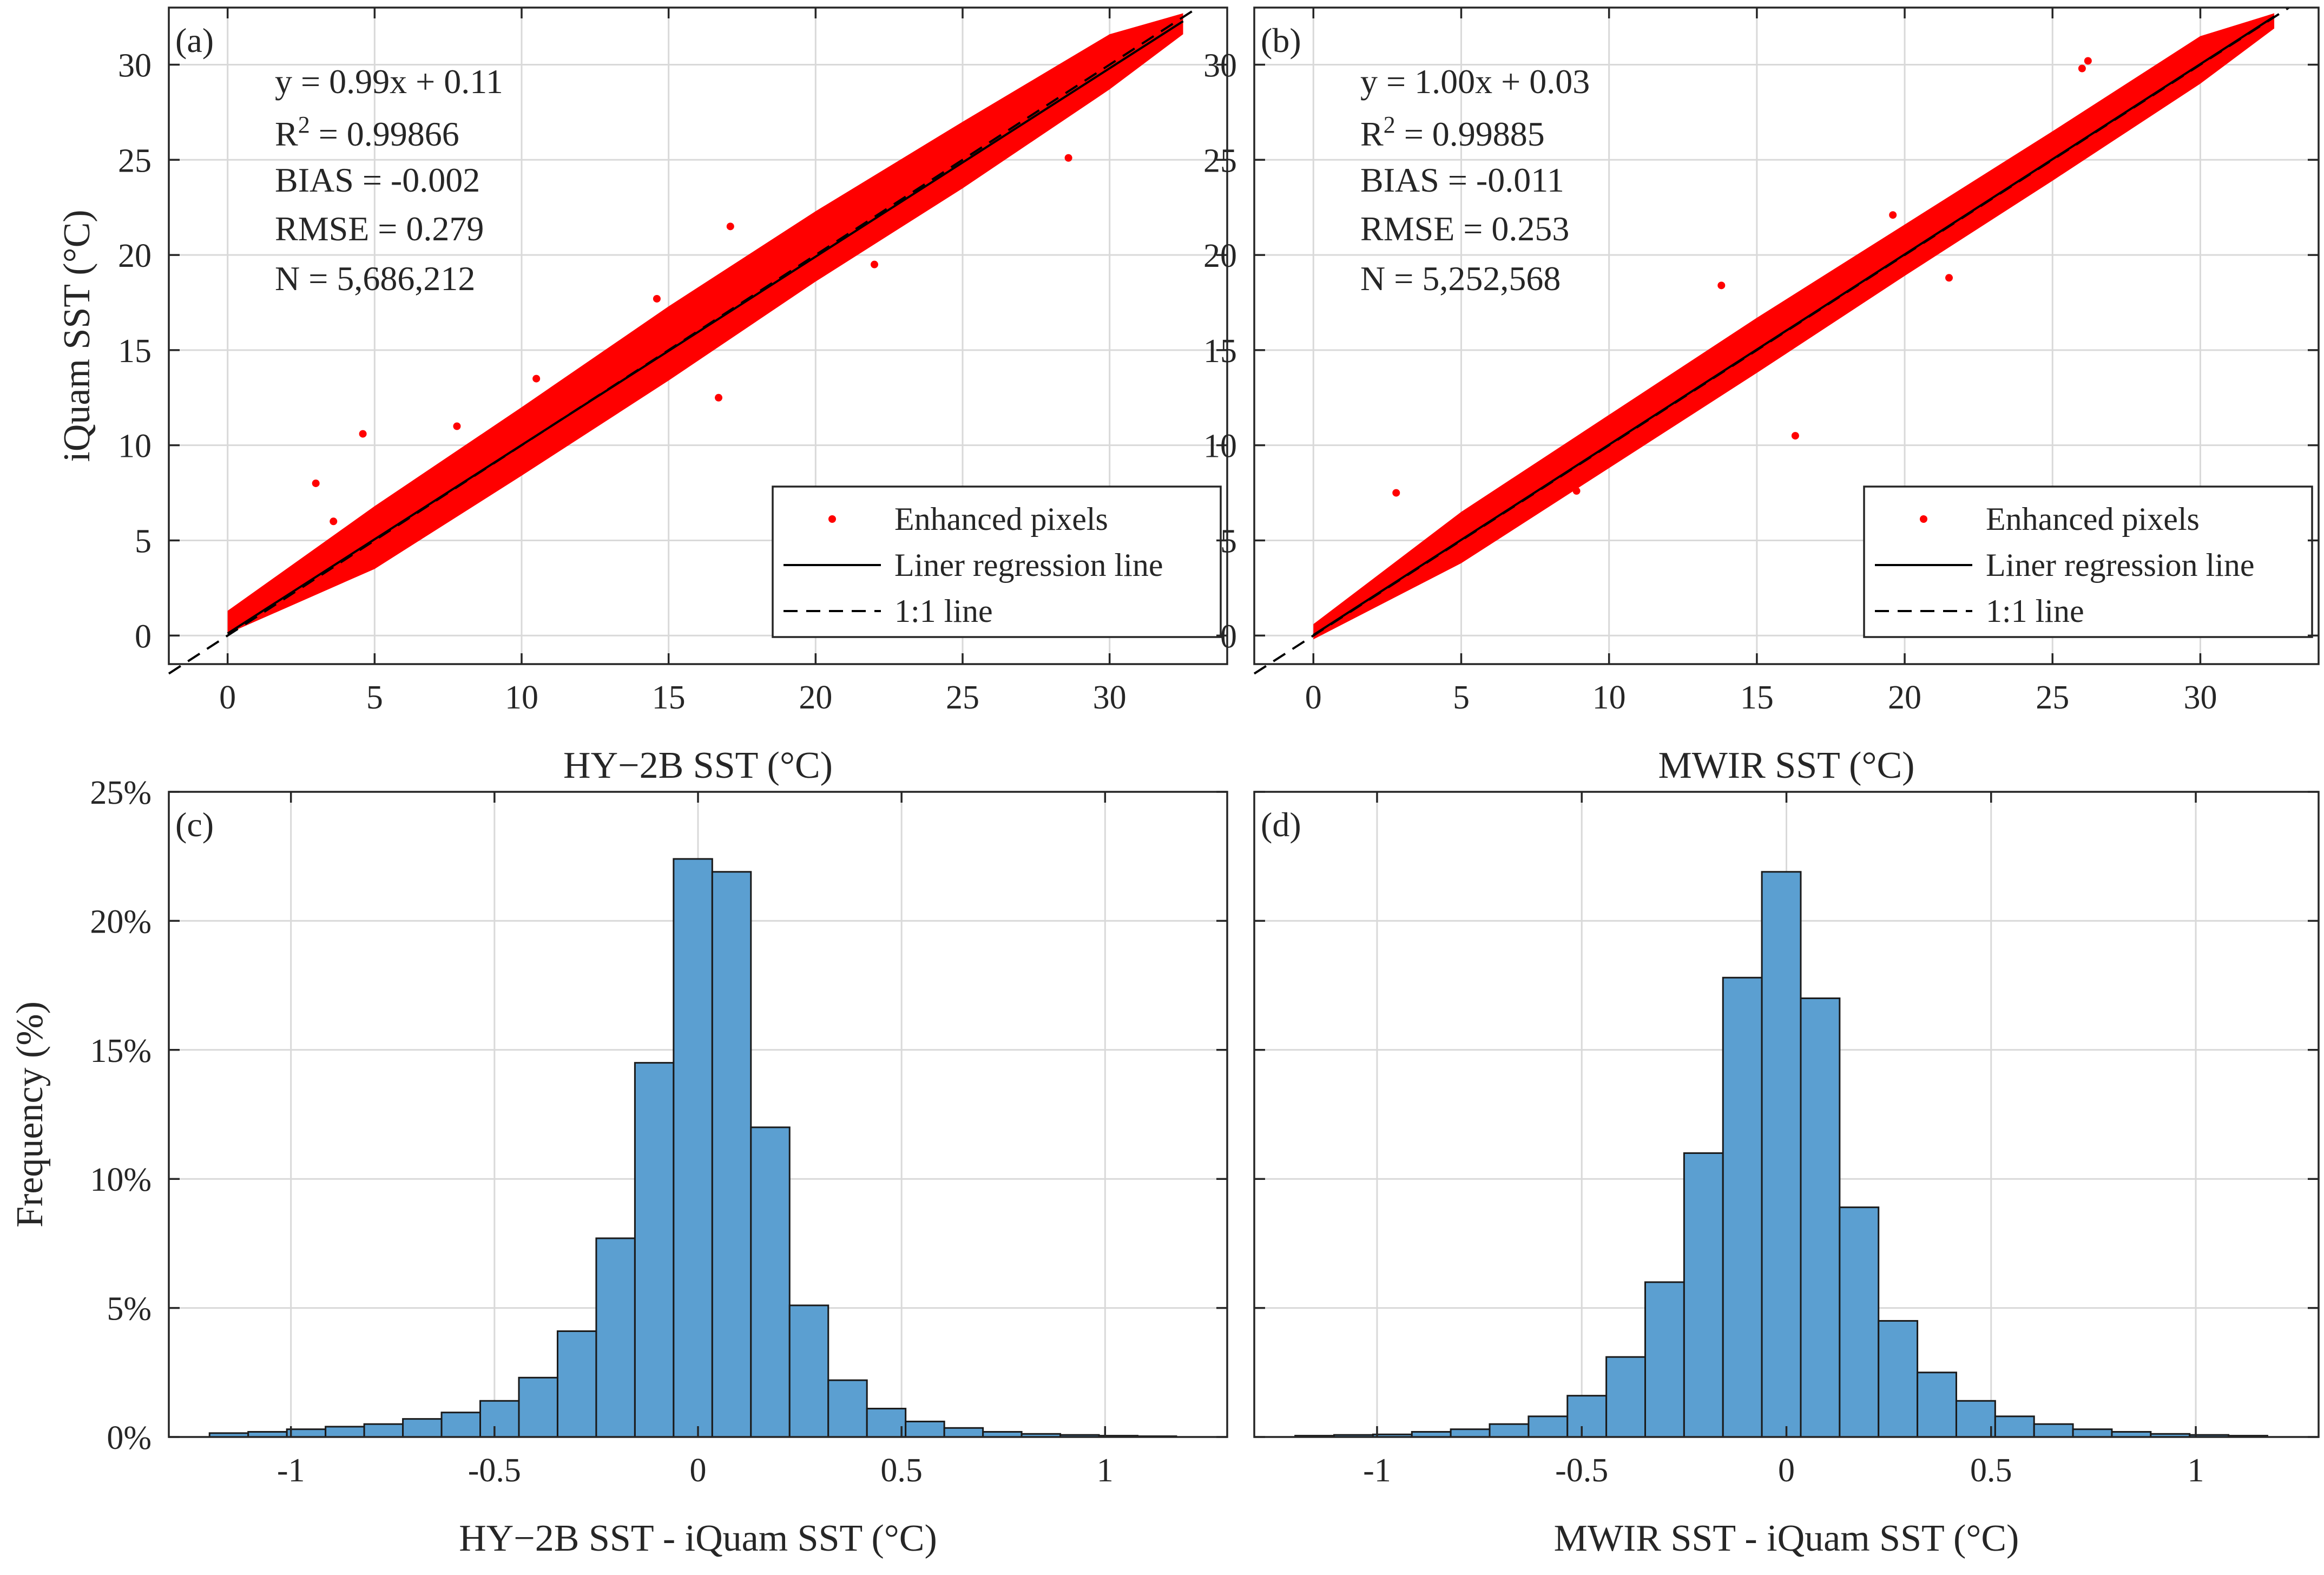  I want to click on y-tick-label: 25, so click(135, 160).